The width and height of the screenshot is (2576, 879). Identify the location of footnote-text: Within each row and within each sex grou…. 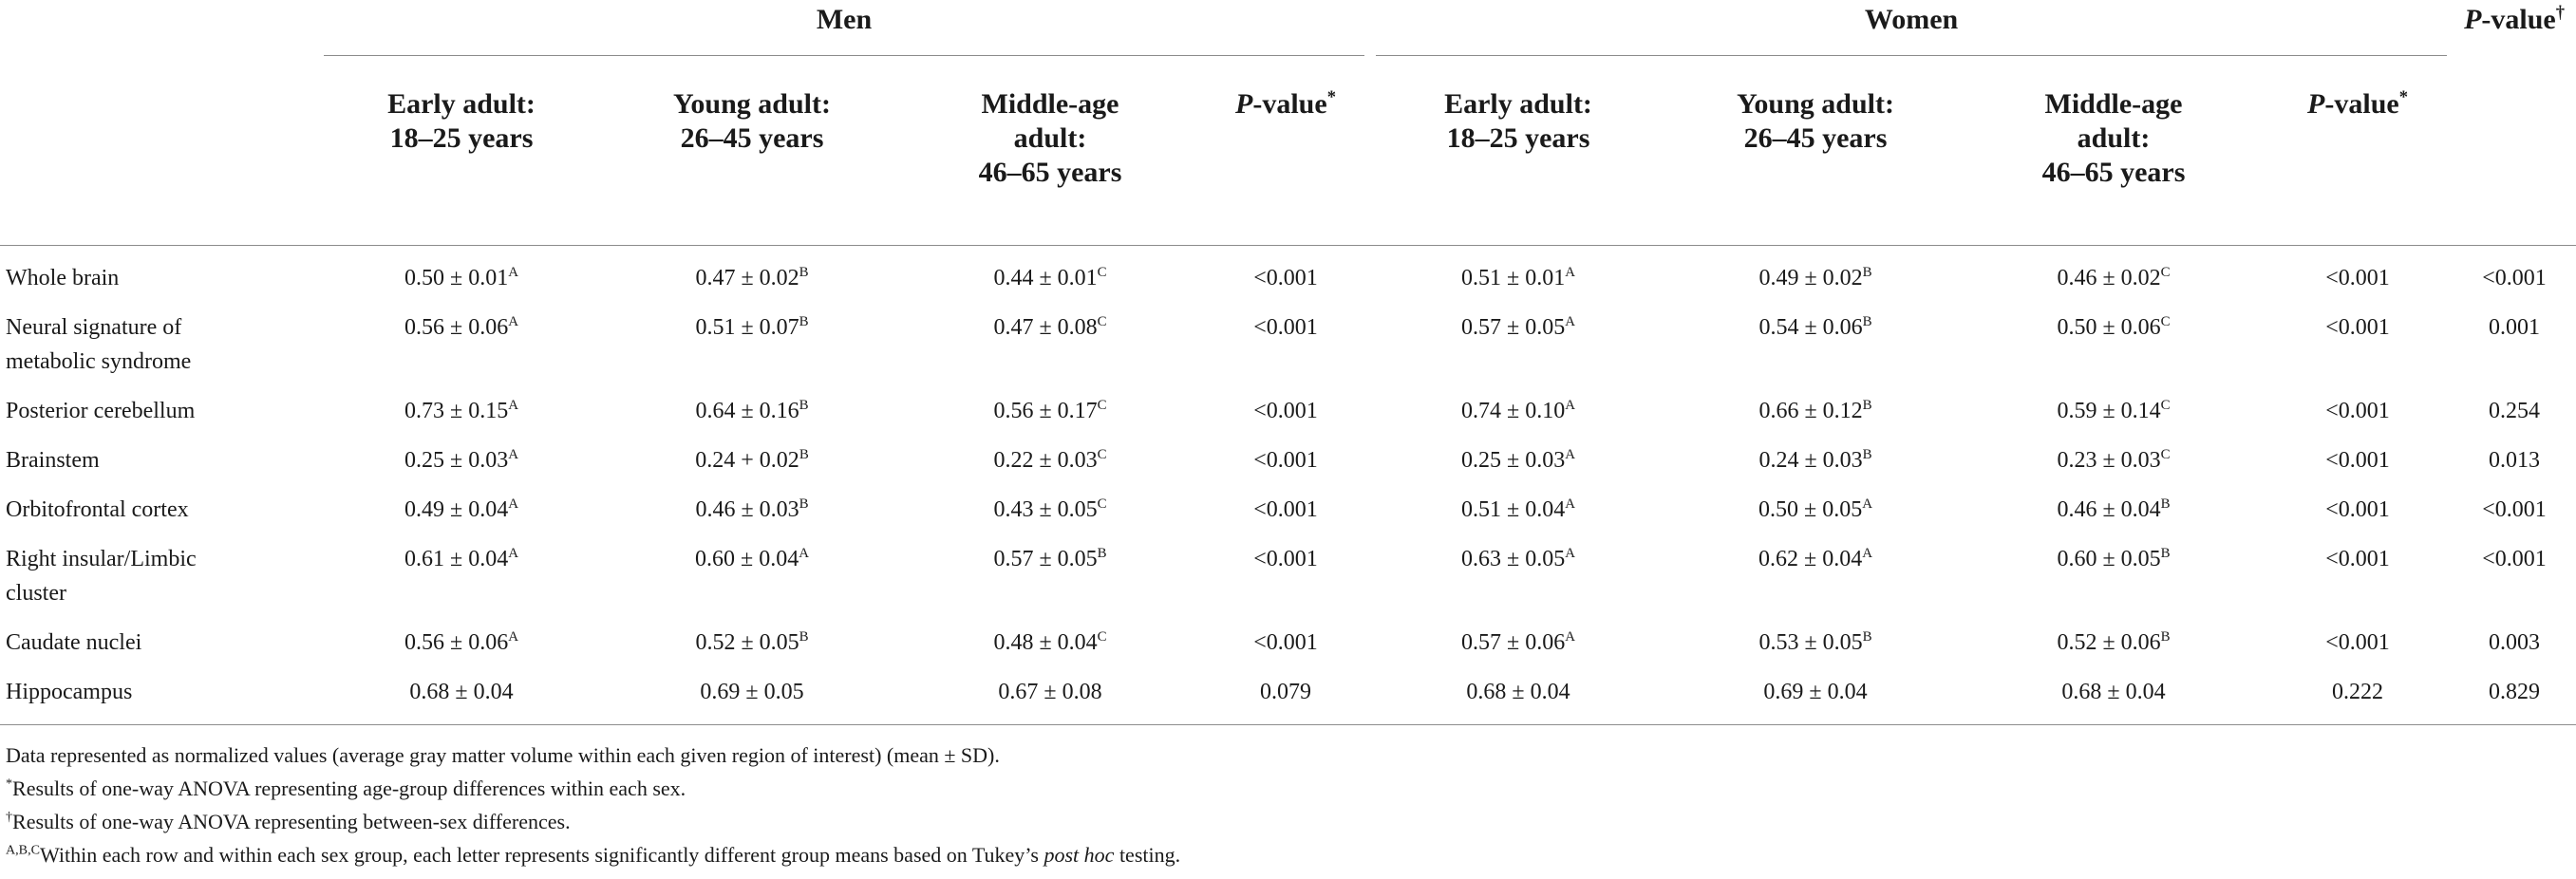
(542, 855).